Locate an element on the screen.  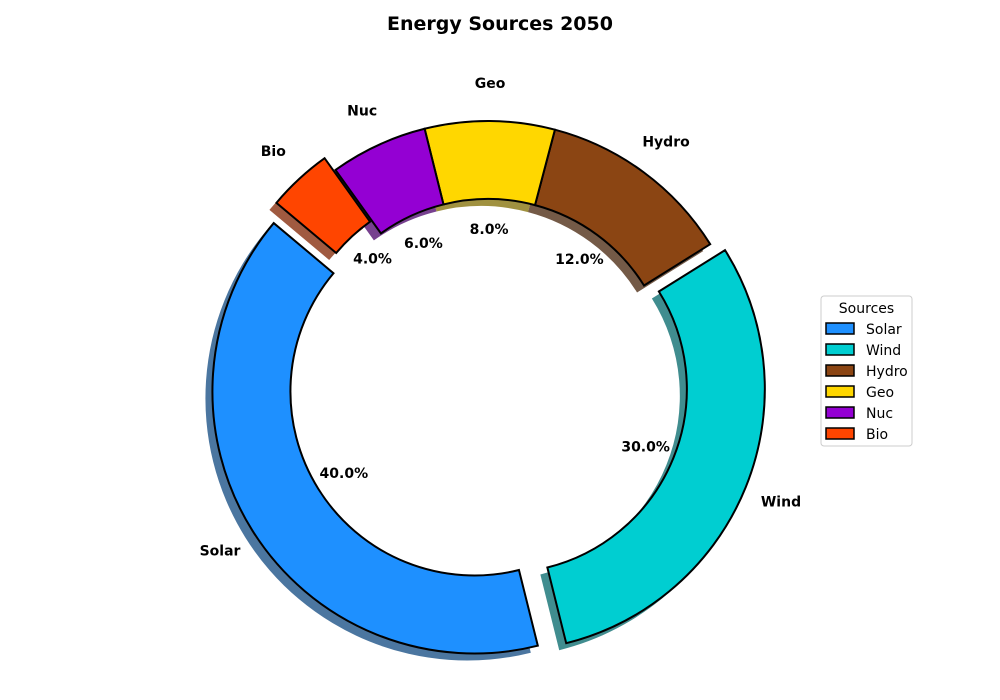
legend-label-geo: Geo is located at coordinates (880, 393).